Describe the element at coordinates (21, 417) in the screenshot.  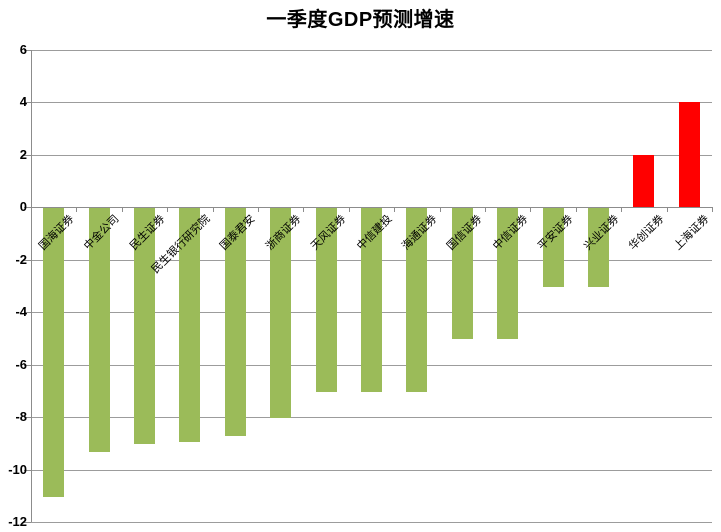
I see `y-axis-tick-label: -8` at that location.